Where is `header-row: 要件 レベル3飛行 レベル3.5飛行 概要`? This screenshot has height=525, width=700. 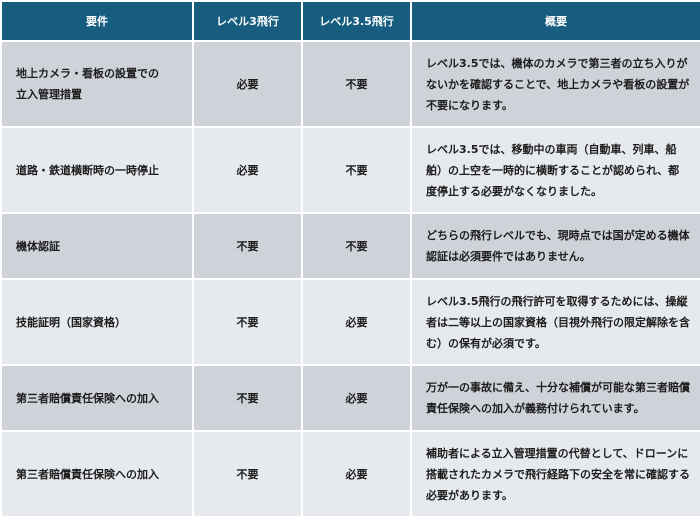 header-row: 要件 レベル3飛行 レベル3.5飛行 概要 is located at coordinates (350, 21).